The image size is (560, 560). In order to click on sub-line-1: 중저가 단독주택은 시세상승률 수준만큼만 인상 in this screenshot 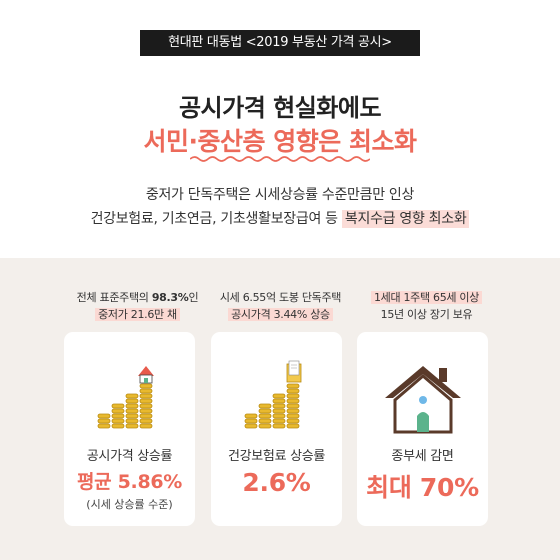, I will do `click(280, 195)`.